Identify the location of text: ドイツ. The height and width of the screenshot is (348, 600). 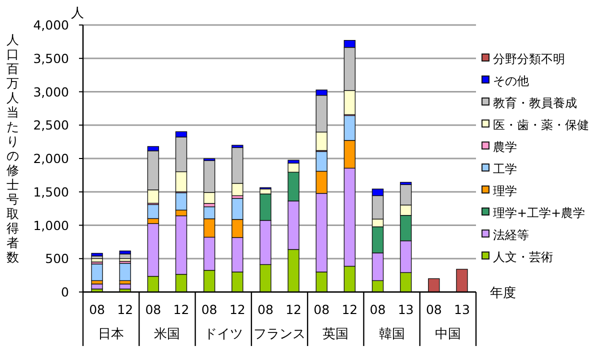
(223, 334).